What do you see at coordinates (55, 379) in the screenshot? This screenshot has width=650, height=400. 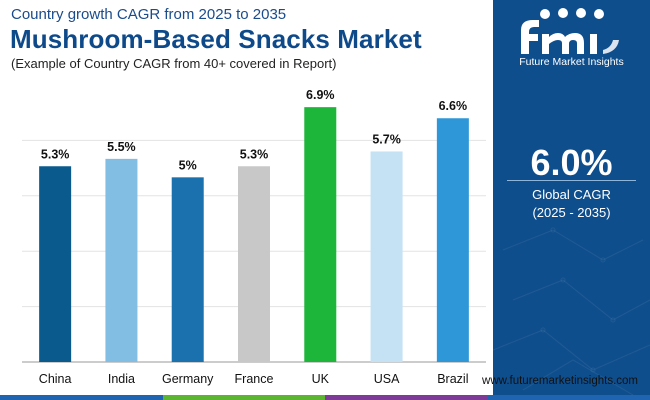 I see `tick-label-china: China` at bounding box center [55, 379].